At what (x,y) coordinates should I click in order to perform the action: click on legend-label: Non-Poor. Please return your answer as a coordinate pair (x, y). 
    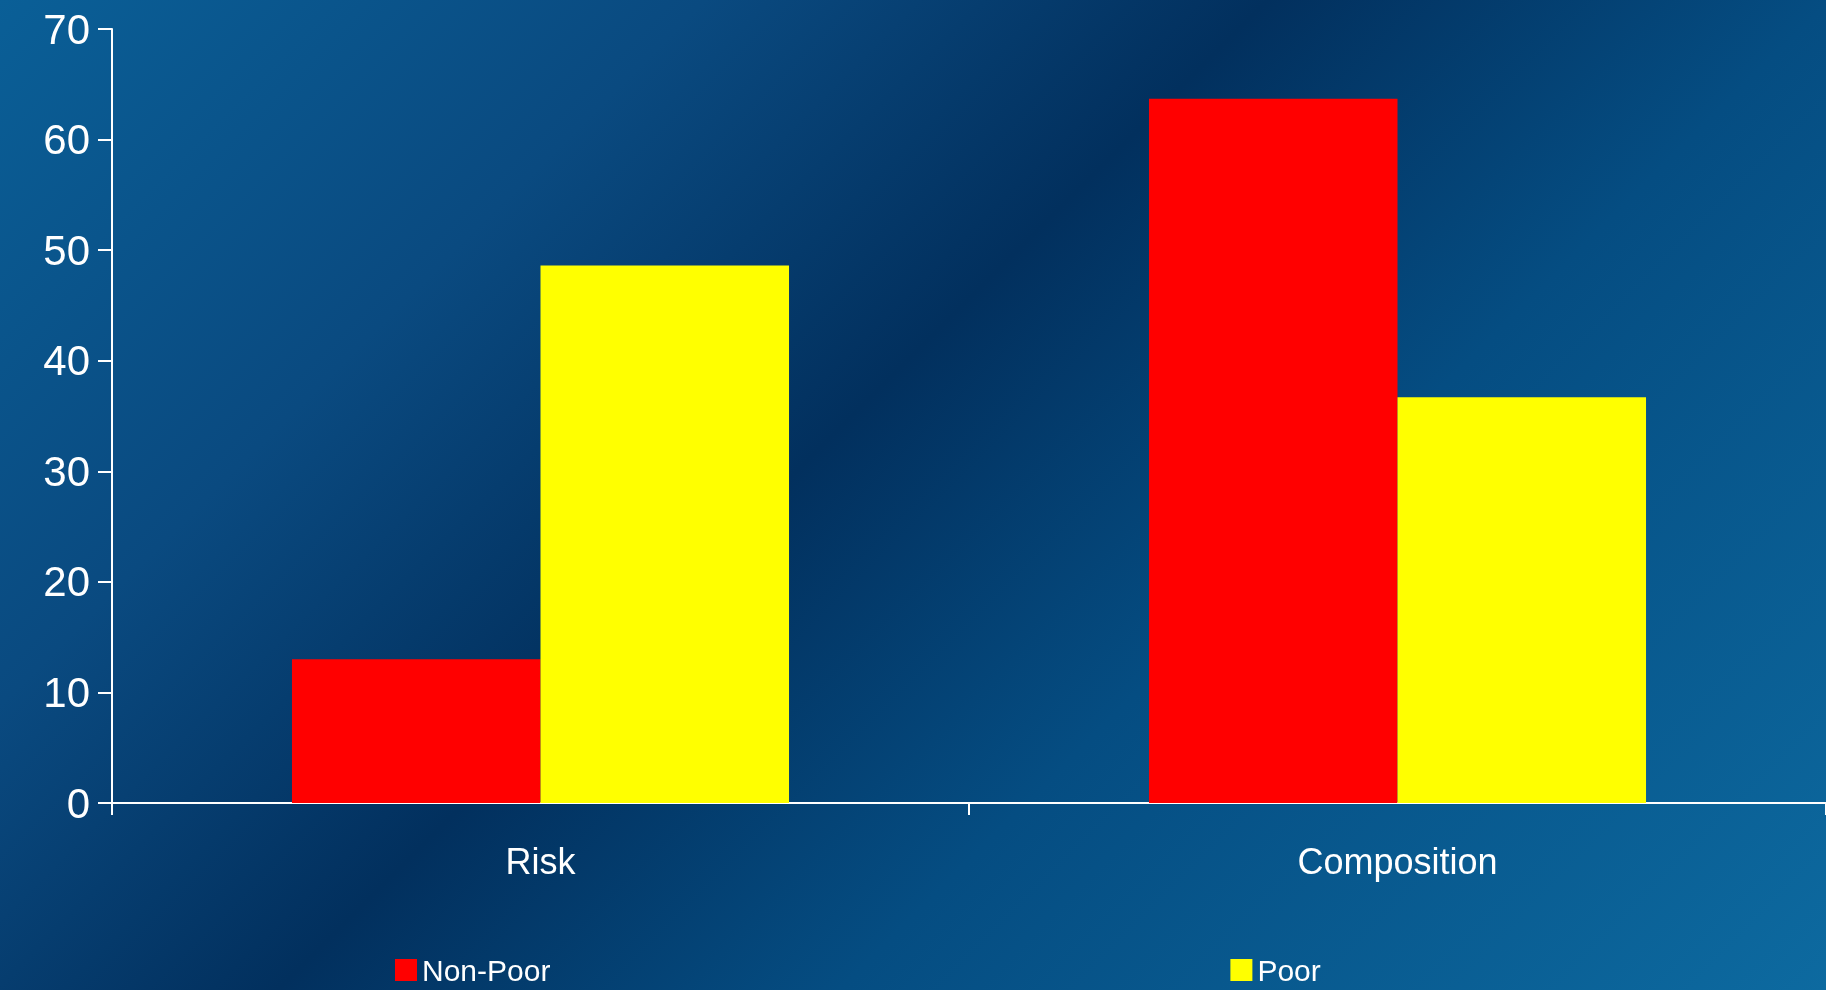
    Looking at the image, I should click on (486, 970).